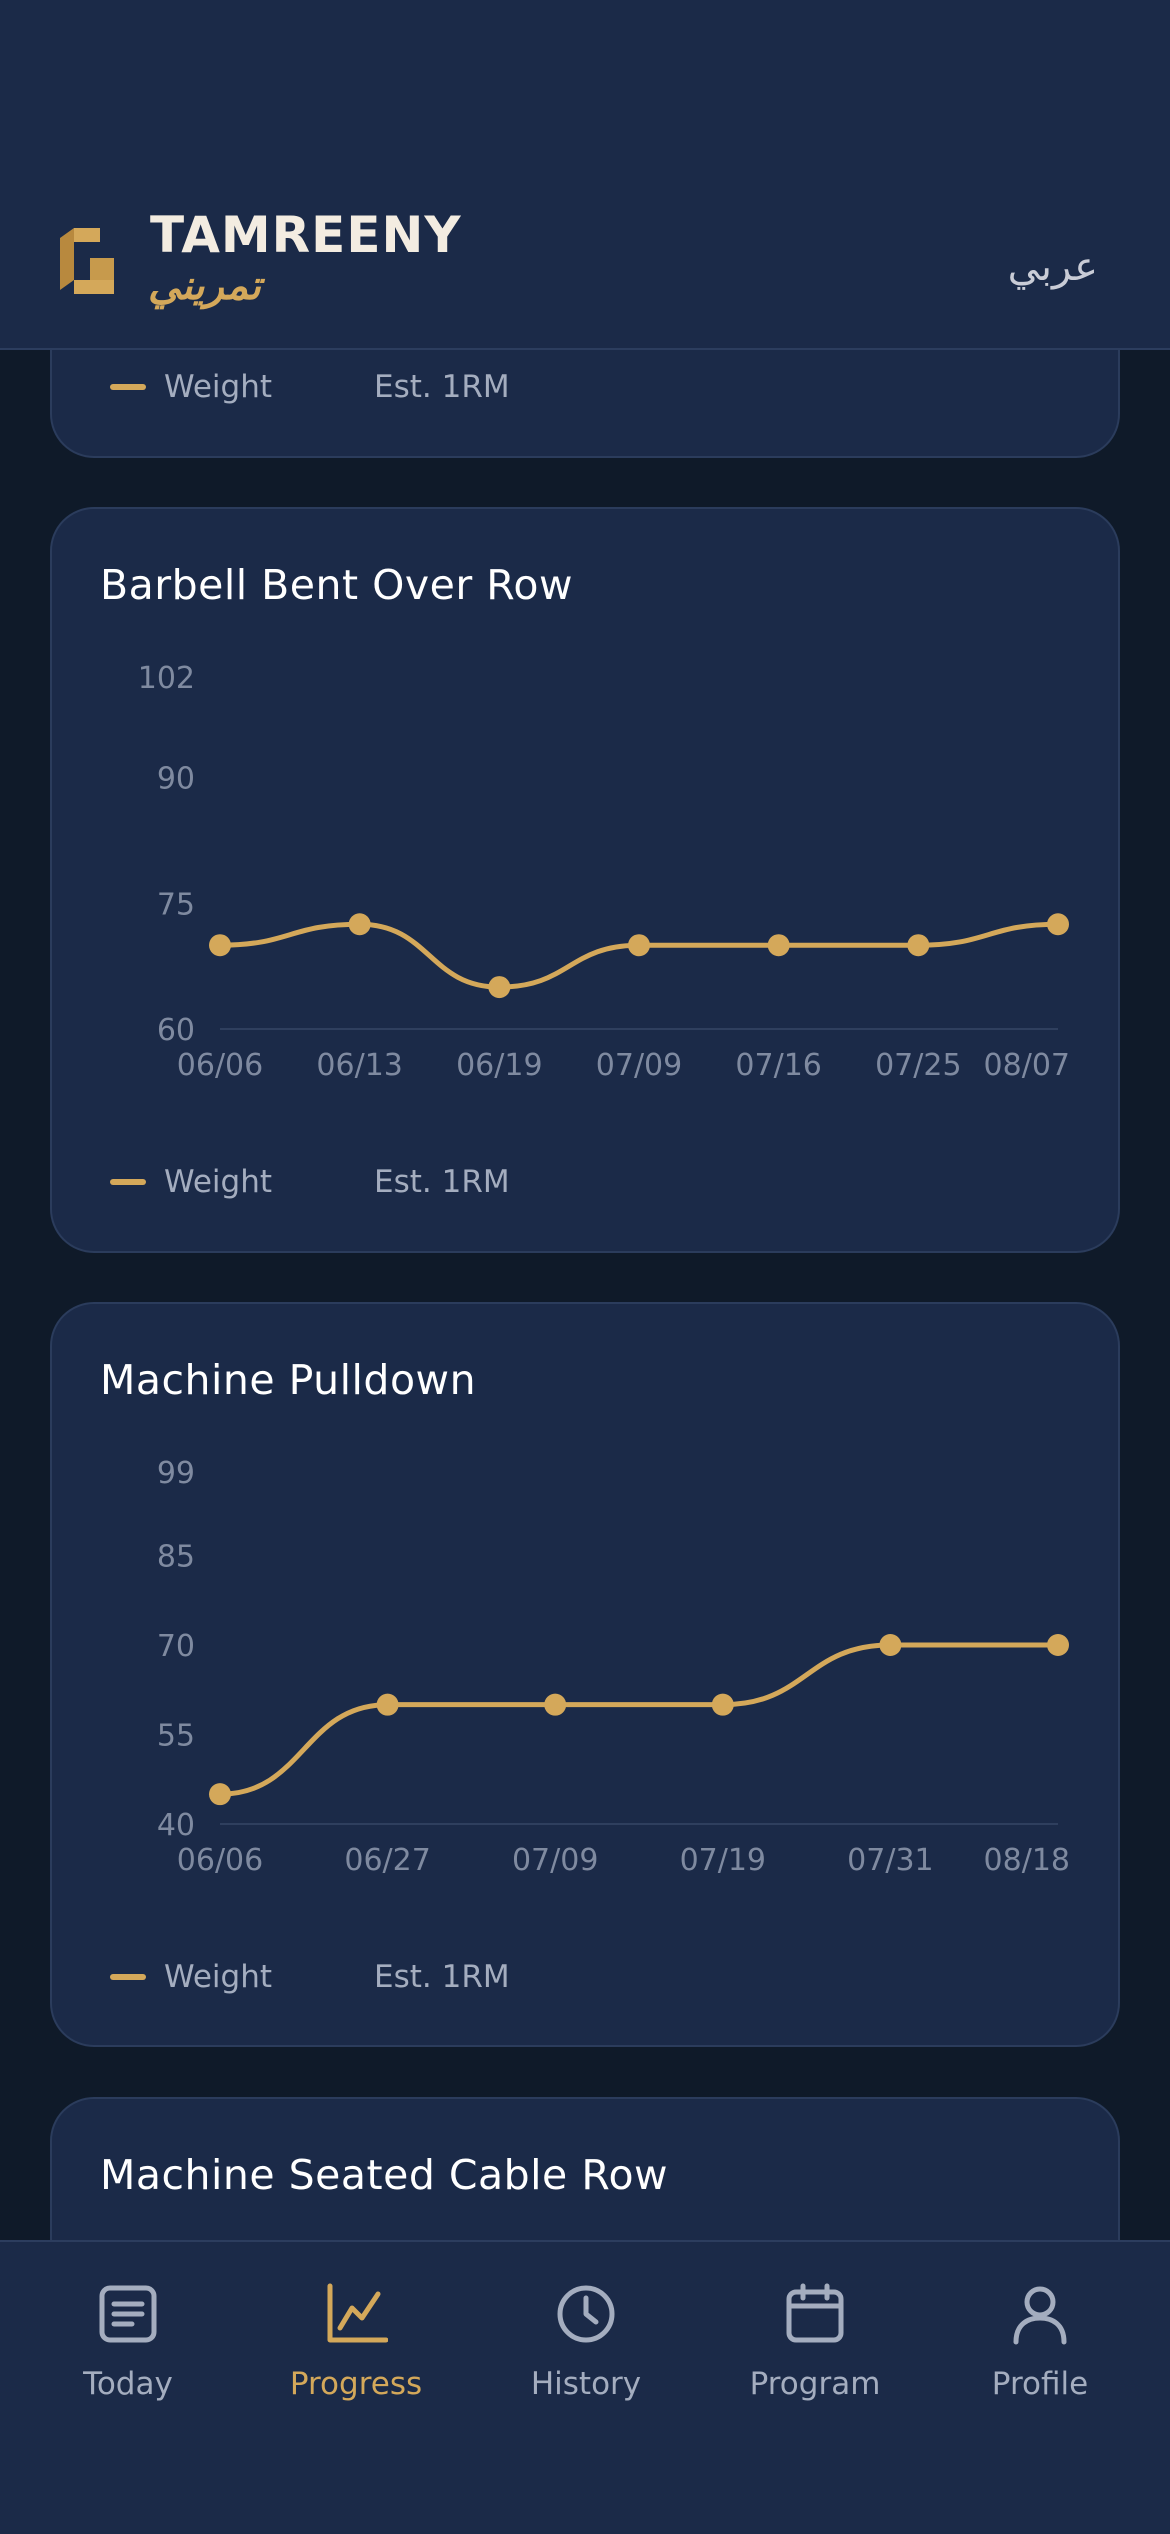 This screenshot has width=1170, height=2534. I want to click on nav-label: Program, so click(815, 2384).